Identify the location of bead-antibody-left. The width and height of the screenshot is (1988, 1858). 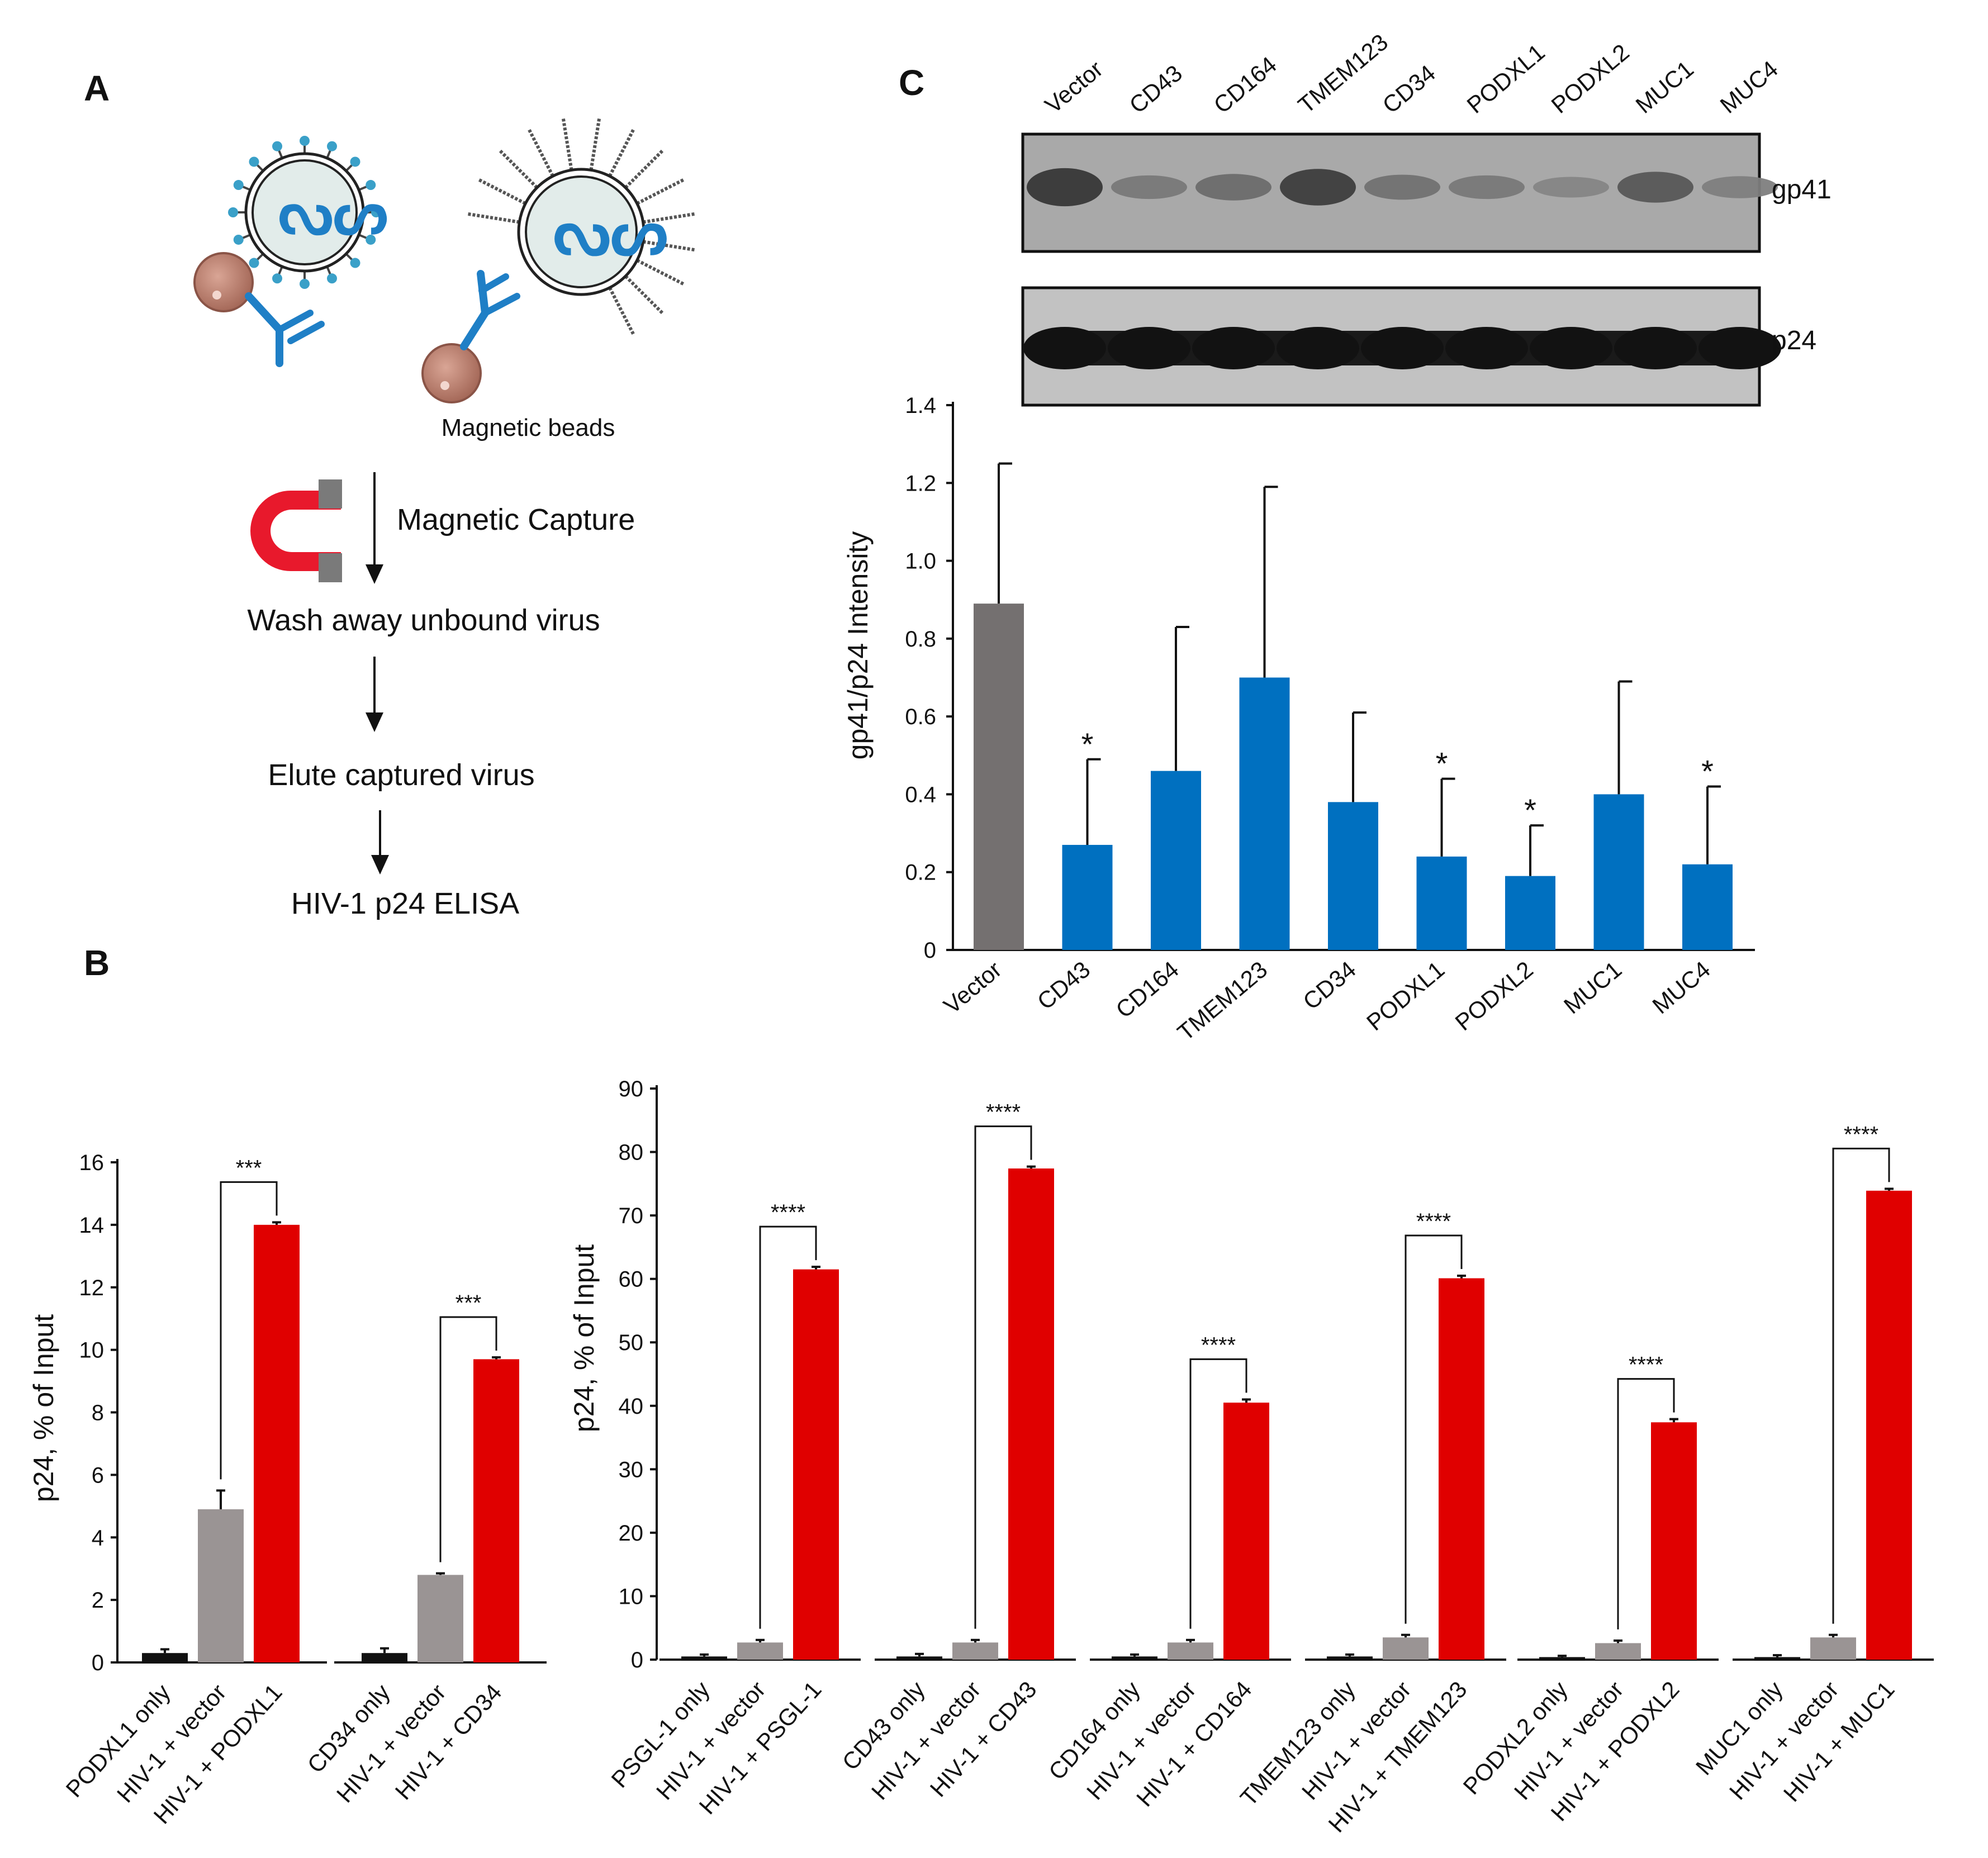
(259, 309).